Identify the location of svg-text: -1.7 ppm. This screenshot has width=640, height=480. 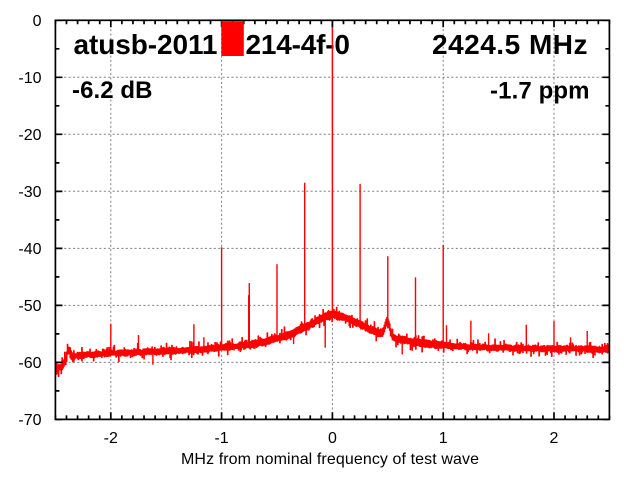
(540, 91).